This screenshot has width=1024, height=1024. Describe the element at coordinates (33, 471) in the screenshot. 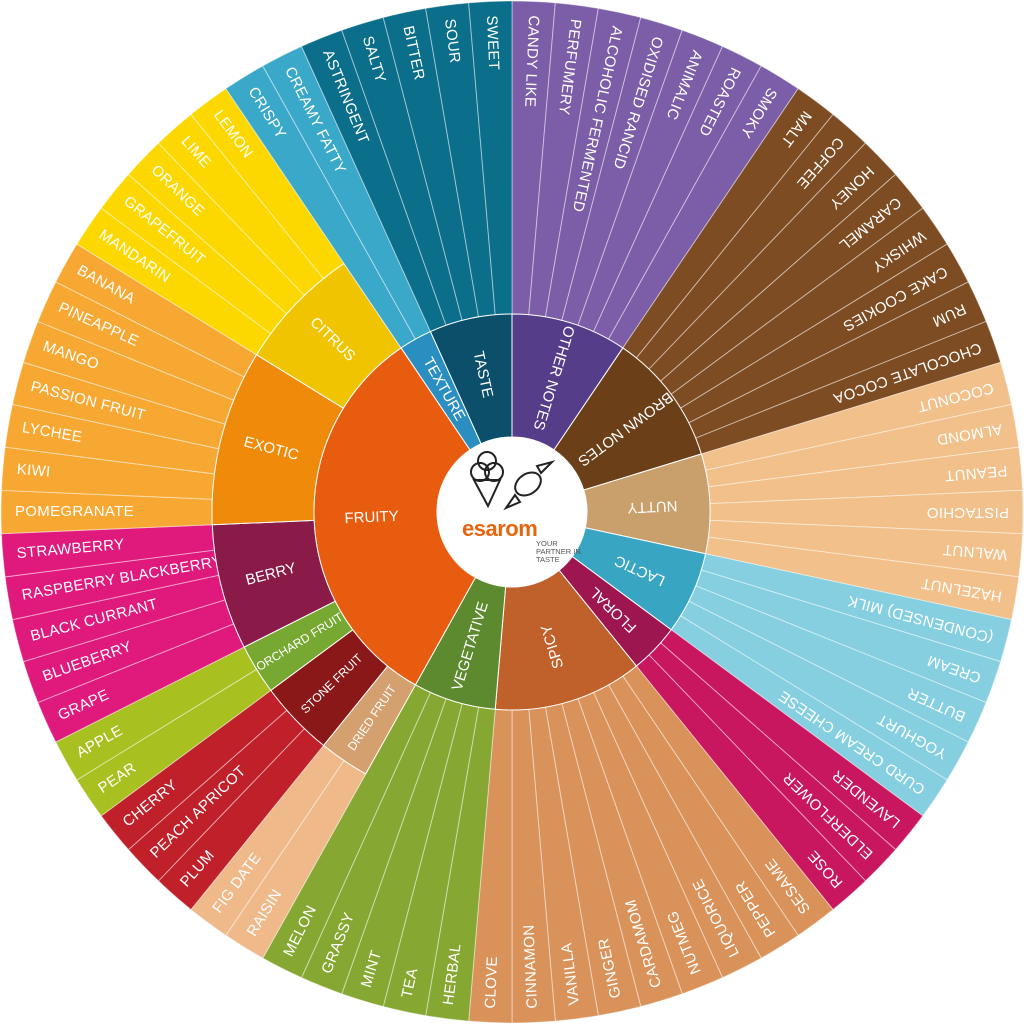

I see `flavour-label: KIWI` at that location.